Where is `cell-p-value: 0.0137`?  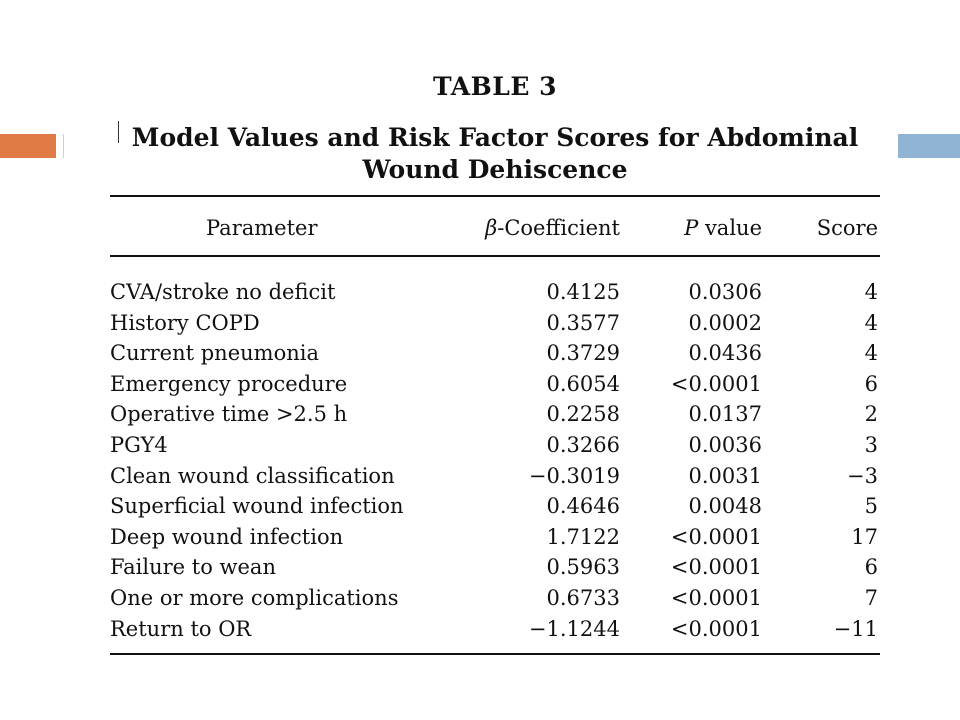 cell-p-value: 0.0137 is located at coordinates (725, 414).